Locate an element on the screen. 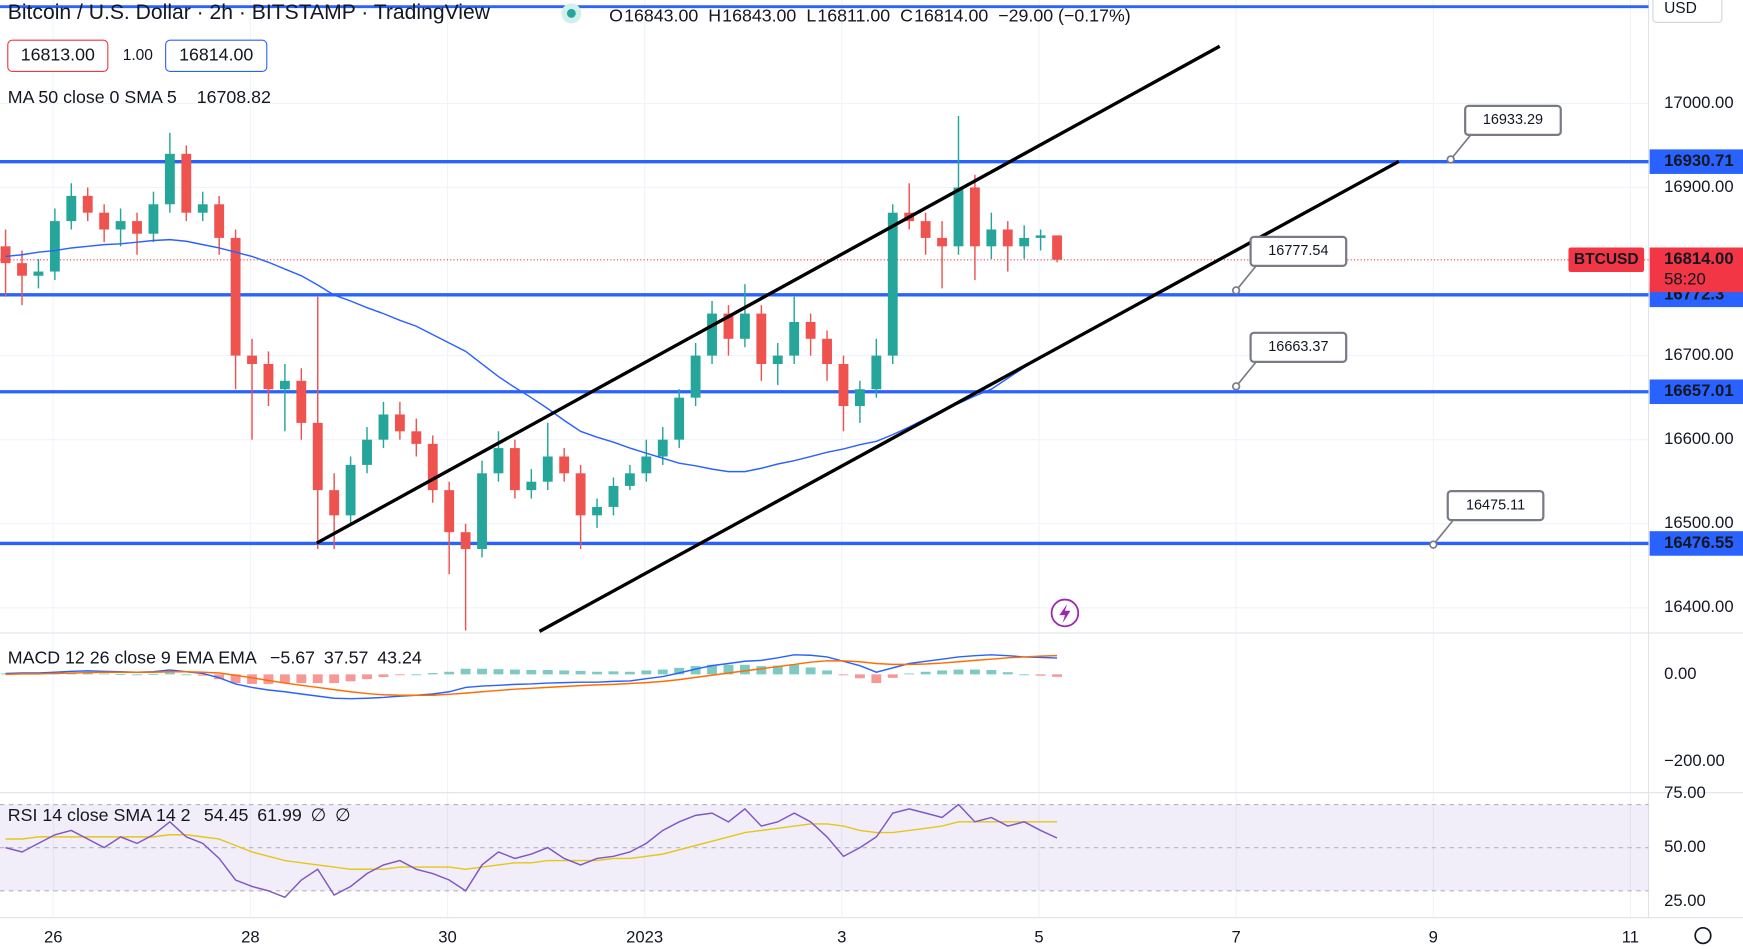 The image size is (1743, 949). y-tick-label: 16600.00 is located at coordinates (1699, 438).